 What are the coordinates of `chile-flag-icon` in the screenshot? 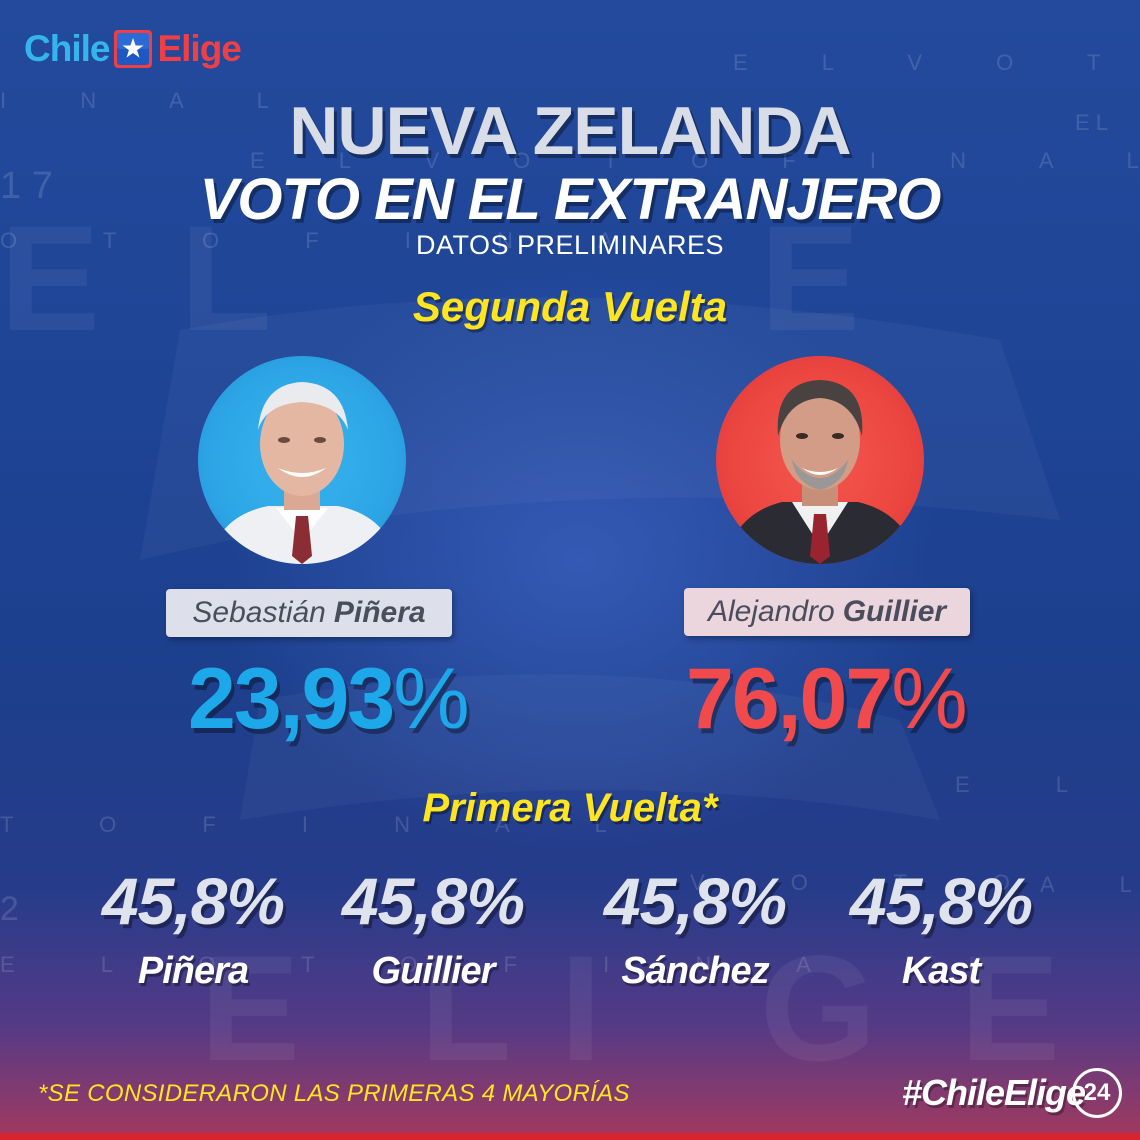 It's located at (133, 49).